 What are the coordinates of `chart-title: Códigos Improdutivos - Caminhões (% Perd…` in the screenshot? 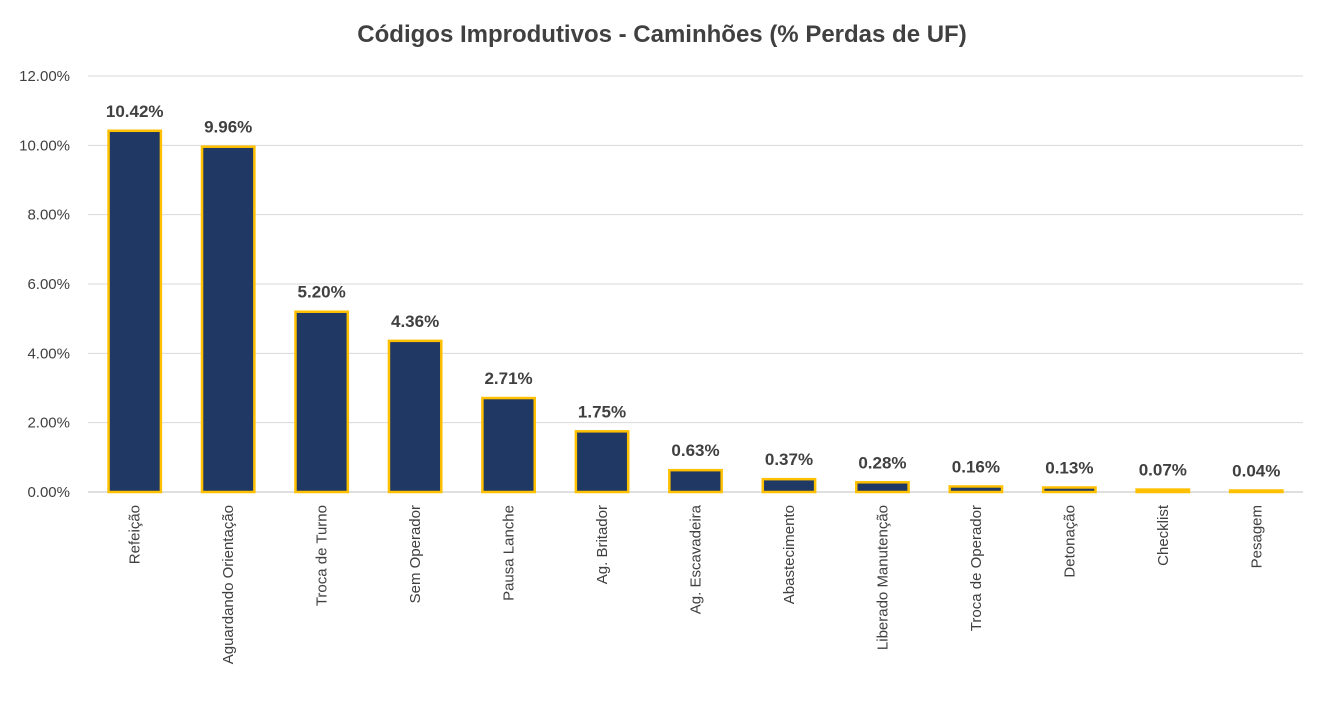 It's located at (661, 34).